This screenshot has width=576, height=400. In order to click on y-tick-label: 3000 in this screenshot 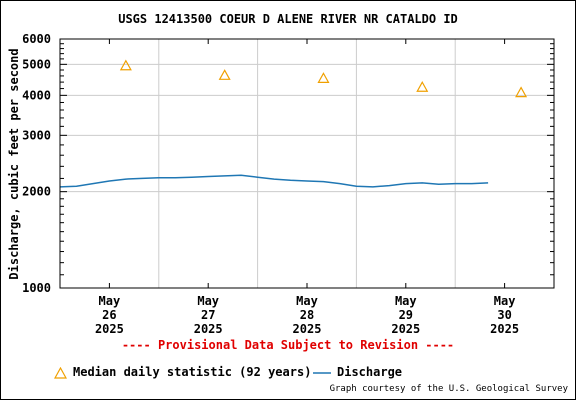, I will do `click(36, 135)`.